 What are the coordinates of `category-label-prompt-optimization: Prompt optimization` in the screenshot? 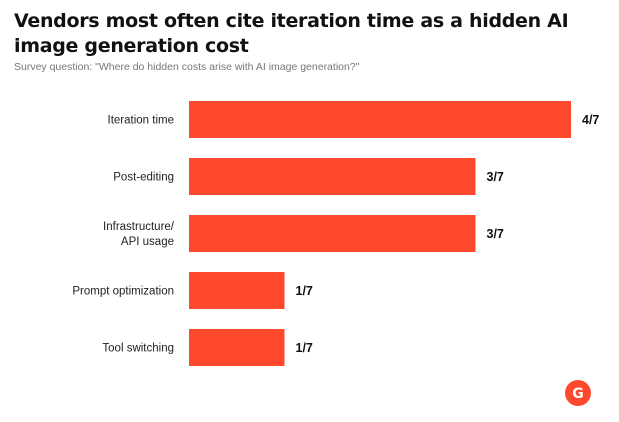 It's located at (123, 292).